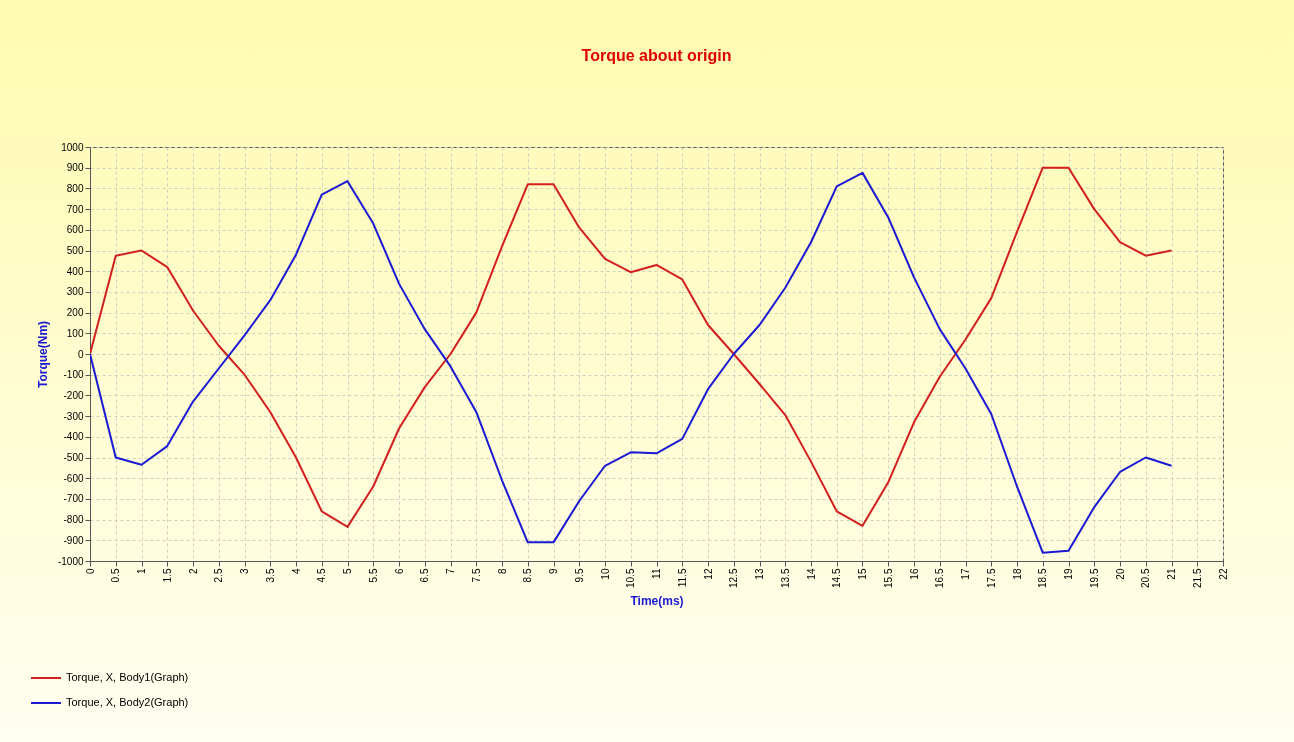 The width and height of the screenshot is (1294, 742). I want to click on legend-label: Torque, X, Body2(Graph), so click(127, 702).